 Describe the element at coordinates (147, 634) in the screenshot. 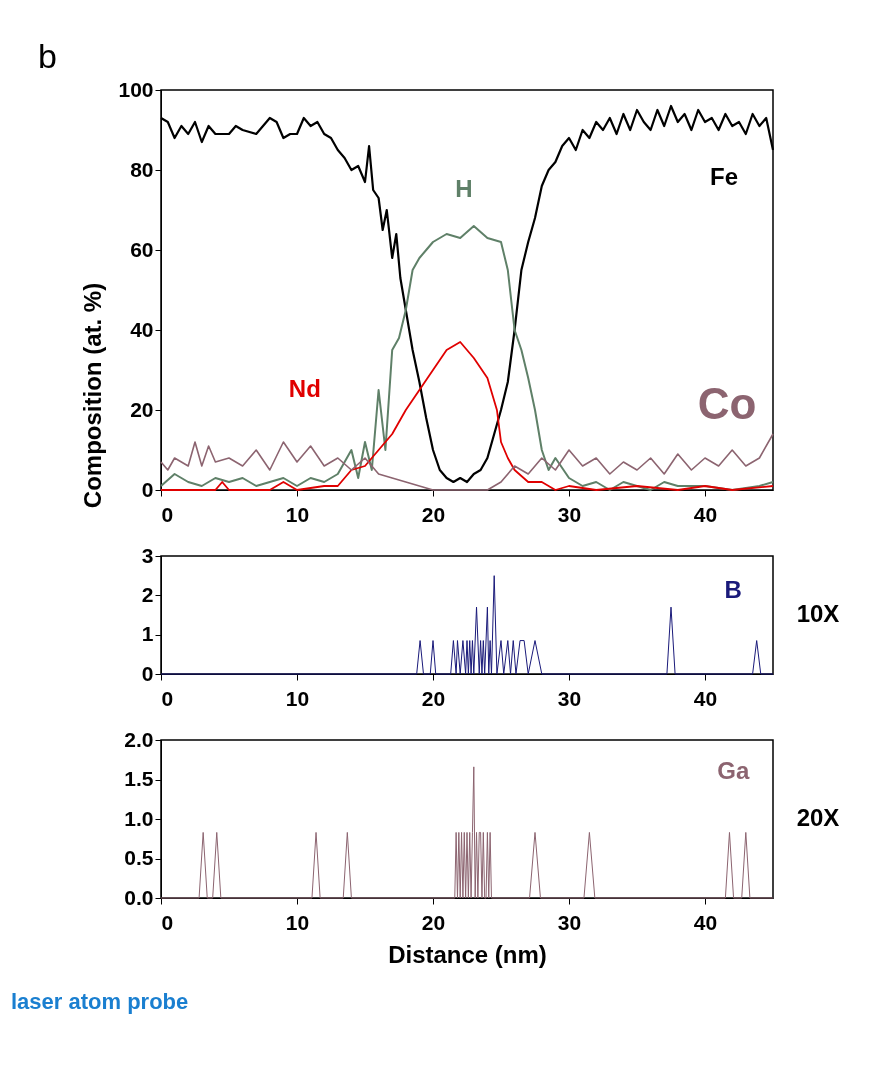

I see `y-tick-label: 1` at that location.